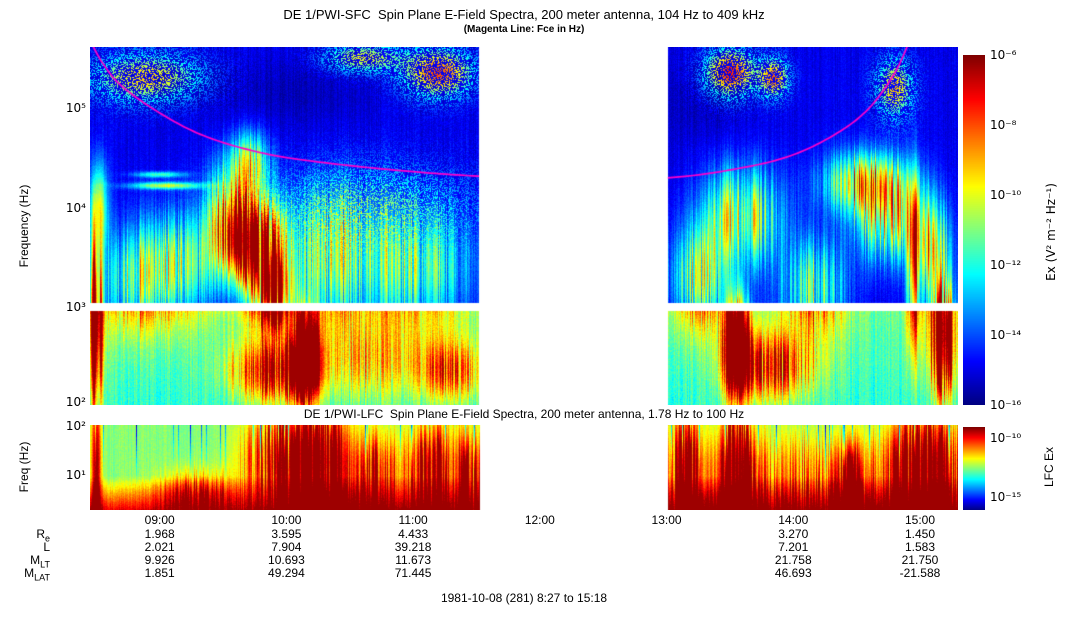  What do you see at coordinates (920, 560) in the screenshot?
I see `ephemeris-value: 21.750` at bounding box center [920, 560].